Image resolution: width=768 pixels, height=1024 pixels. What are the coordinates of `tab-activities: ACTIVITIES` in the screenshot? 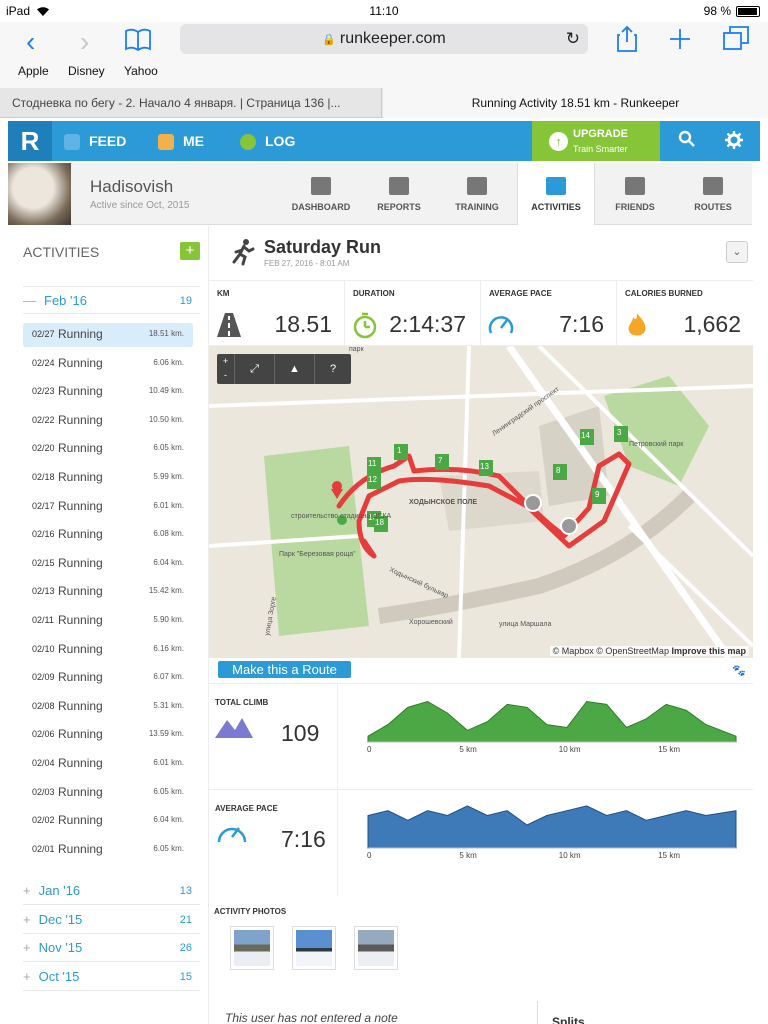 It's located at (556, 194).